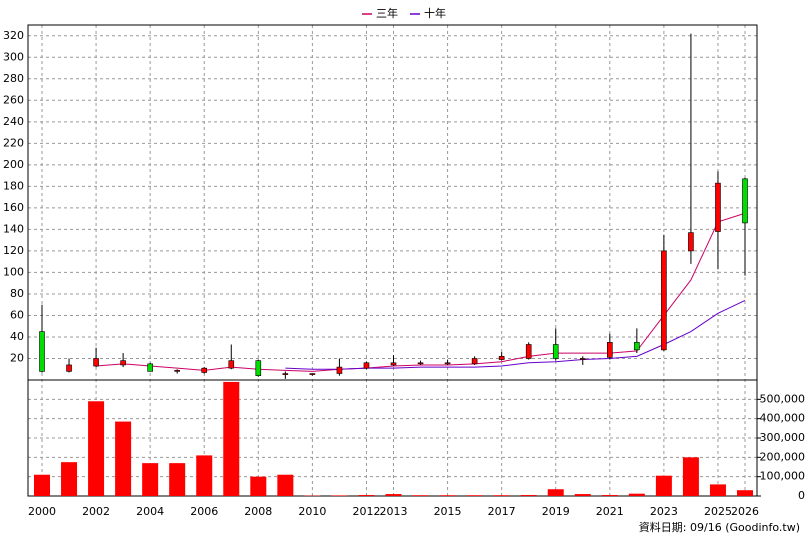 This screenshot has height=540, width=808. I want to click on y-tick-label: 220, so click(13, 142).